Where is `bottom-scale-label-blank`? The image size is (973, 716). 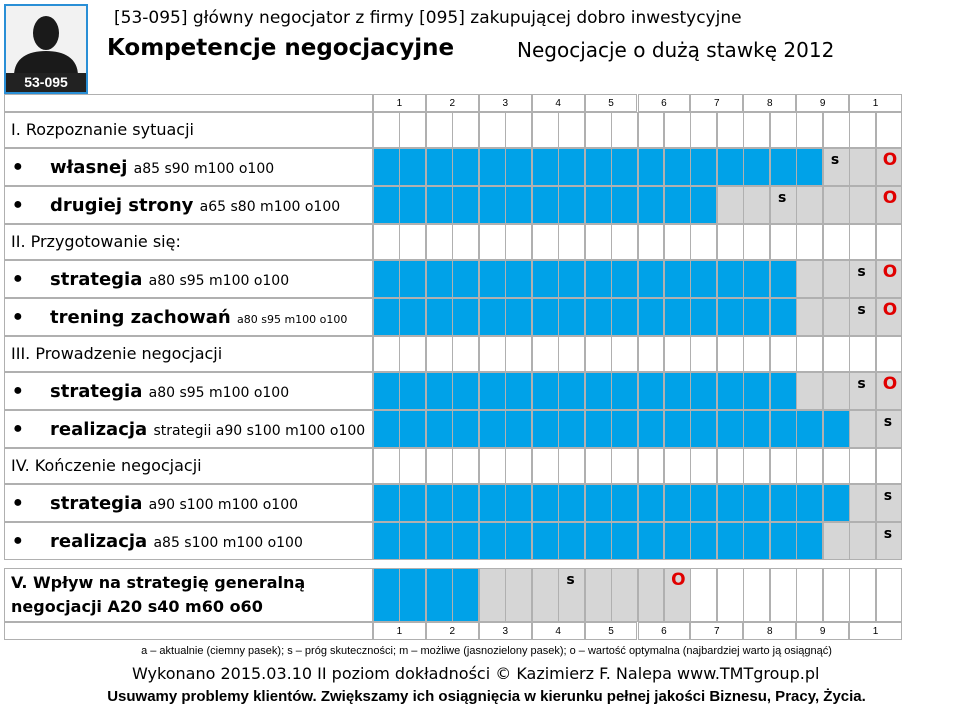
bottom-scale-label-blank is located at coordinates (188, 631).